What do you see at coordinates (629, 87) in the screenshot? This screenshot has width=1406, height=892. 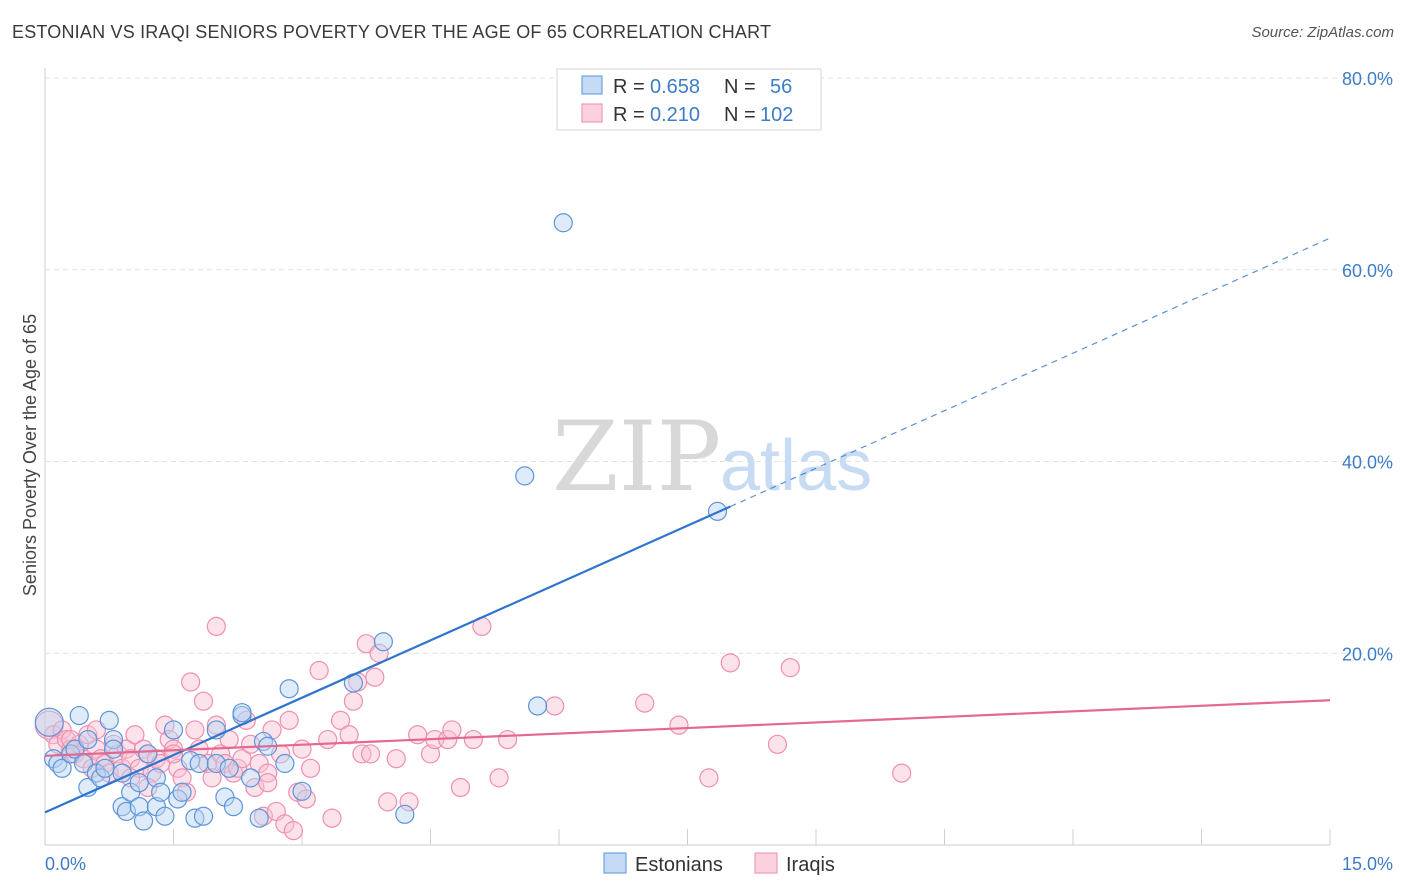 I see `legend-r-label-estonians: R =` at bounding box center [629, 87].